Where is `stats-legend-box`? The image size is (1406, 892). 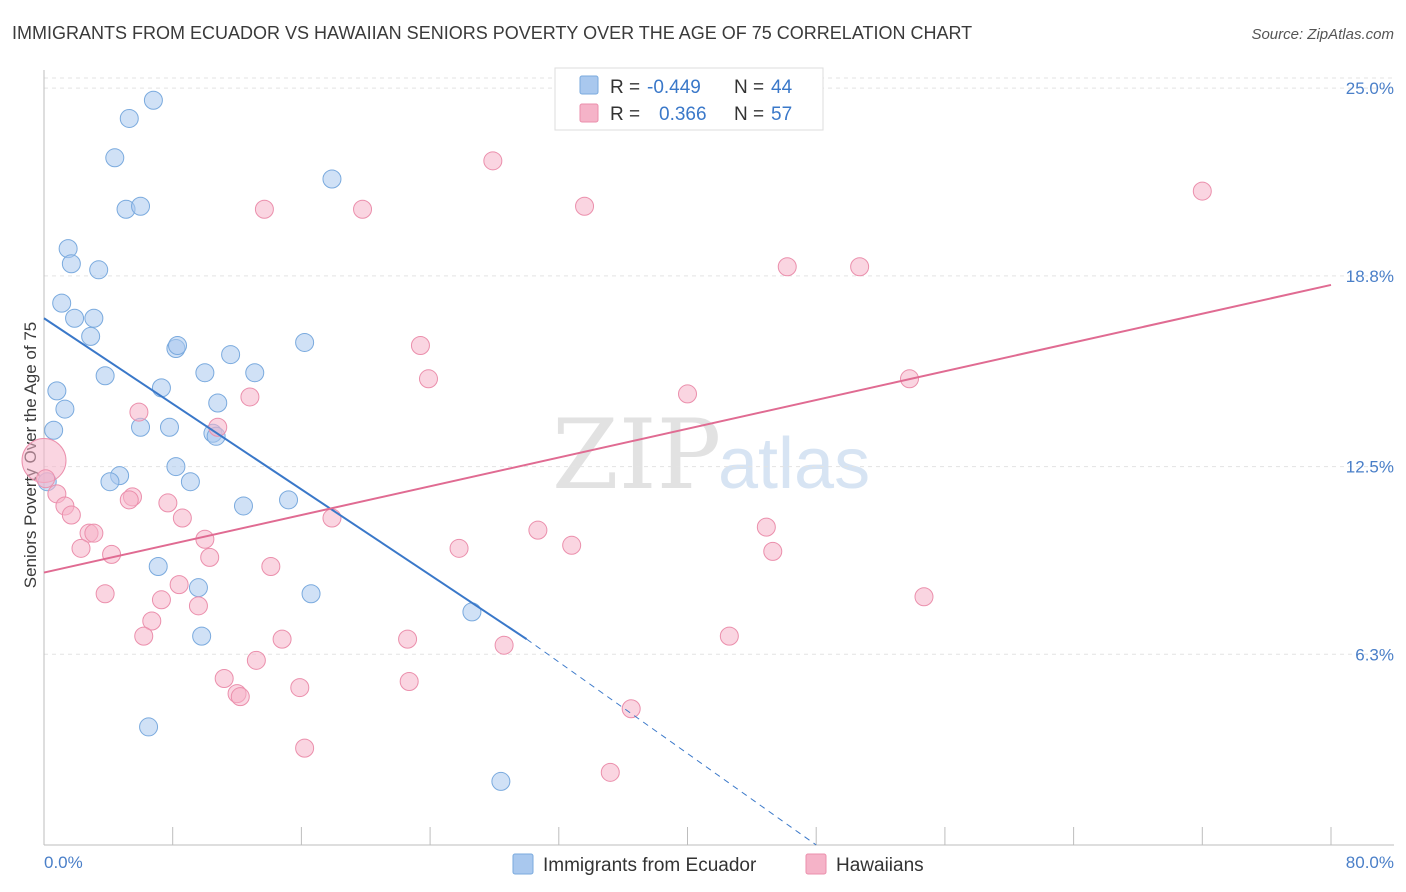
stats-legend-box is located at coordinates (689, 99).